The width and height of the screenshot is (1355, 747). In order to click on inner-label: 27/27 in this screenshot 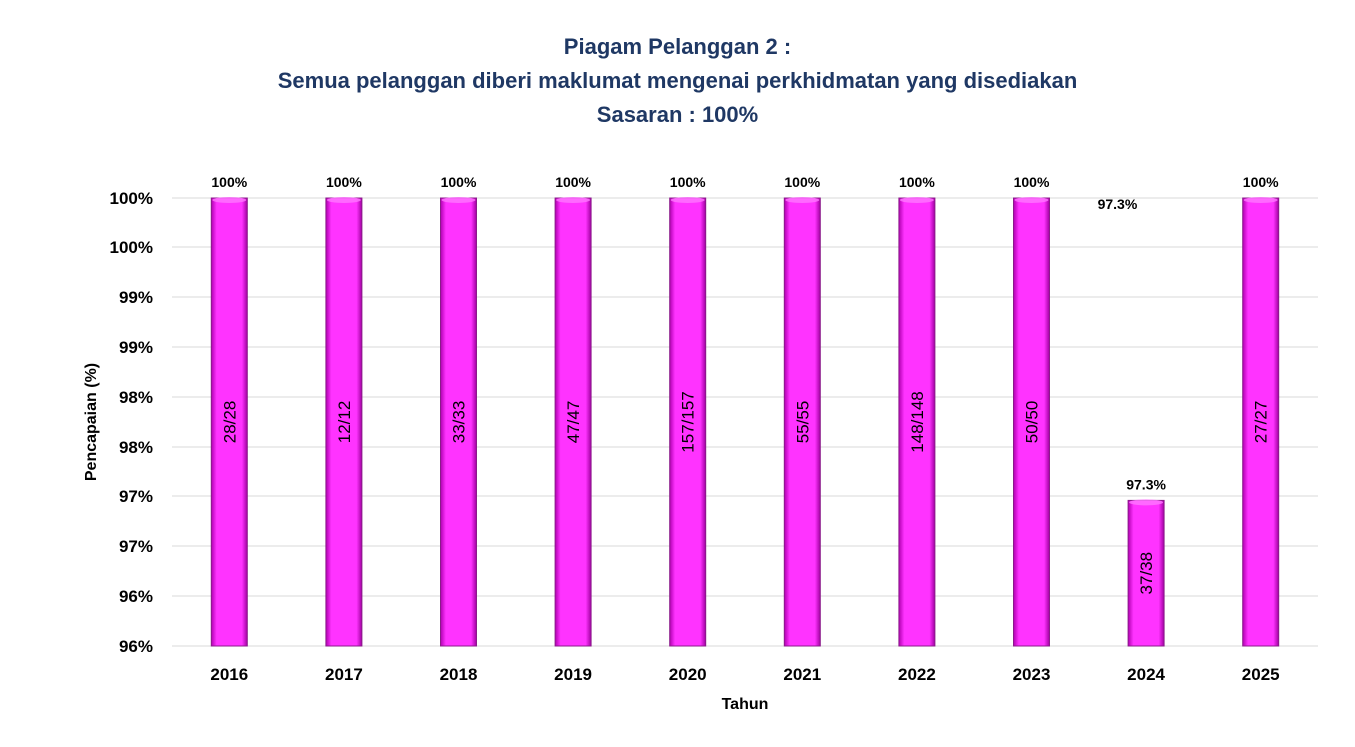, I will do `click(1261, 422)`.